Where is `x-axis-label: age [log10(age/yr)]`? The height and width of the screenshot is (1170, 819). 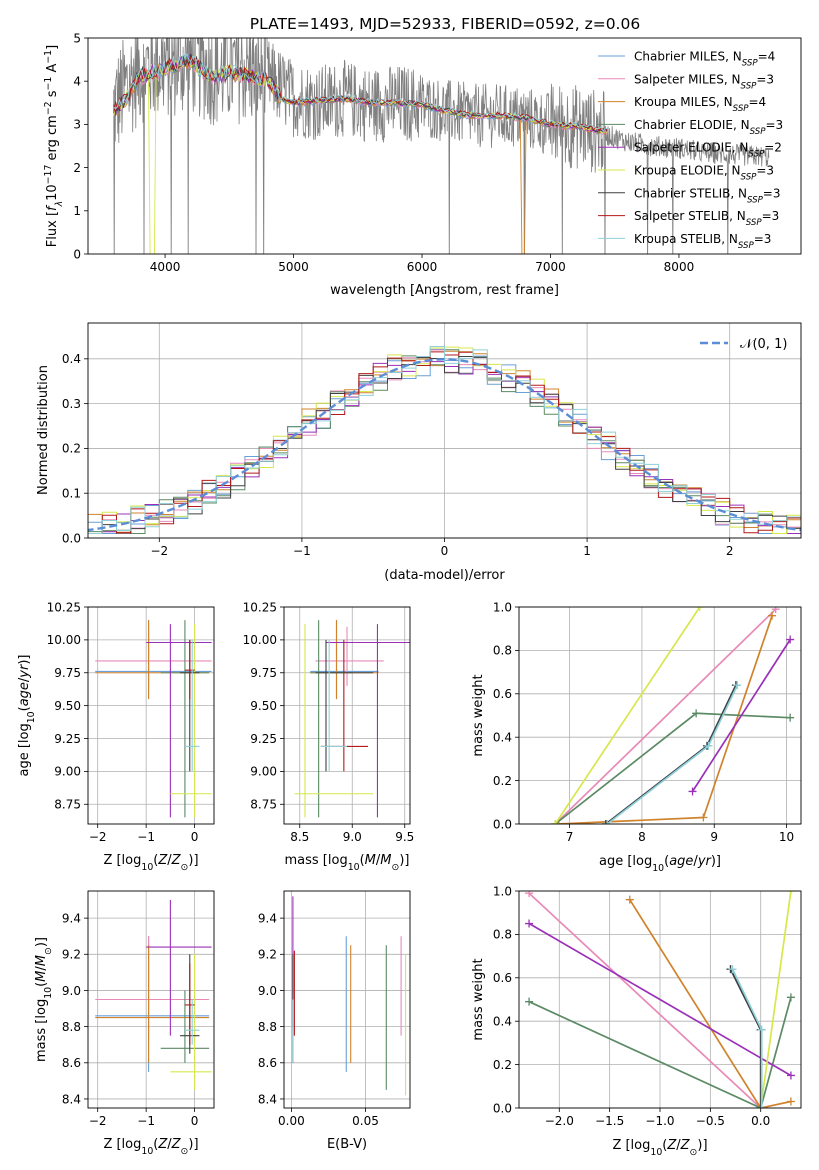 x-axis-label: age [log10(age/yr)] is located at coordinates (660, 864).